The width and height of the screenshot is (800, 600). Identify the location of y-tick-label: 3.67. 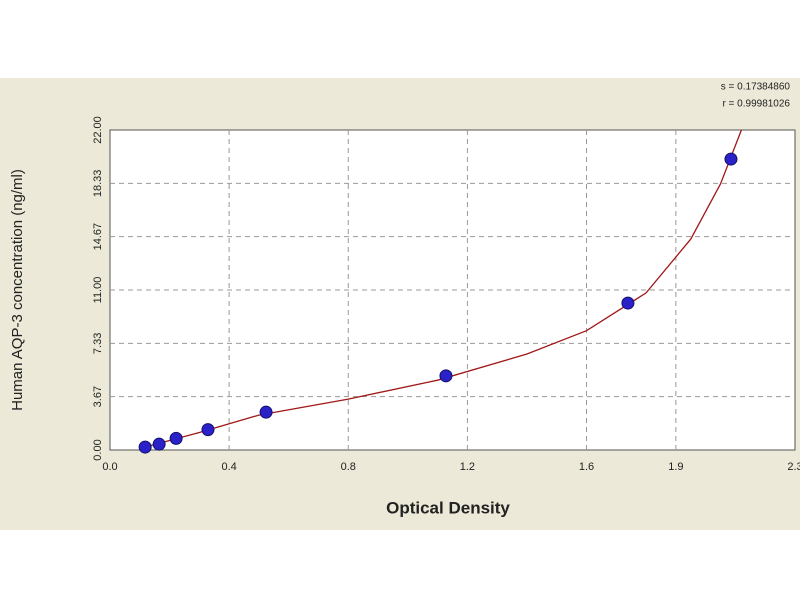
(98, 396).